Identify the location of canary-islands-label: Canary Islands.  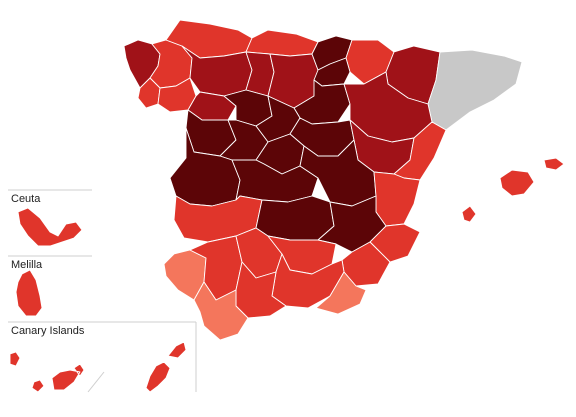
(48, 331).